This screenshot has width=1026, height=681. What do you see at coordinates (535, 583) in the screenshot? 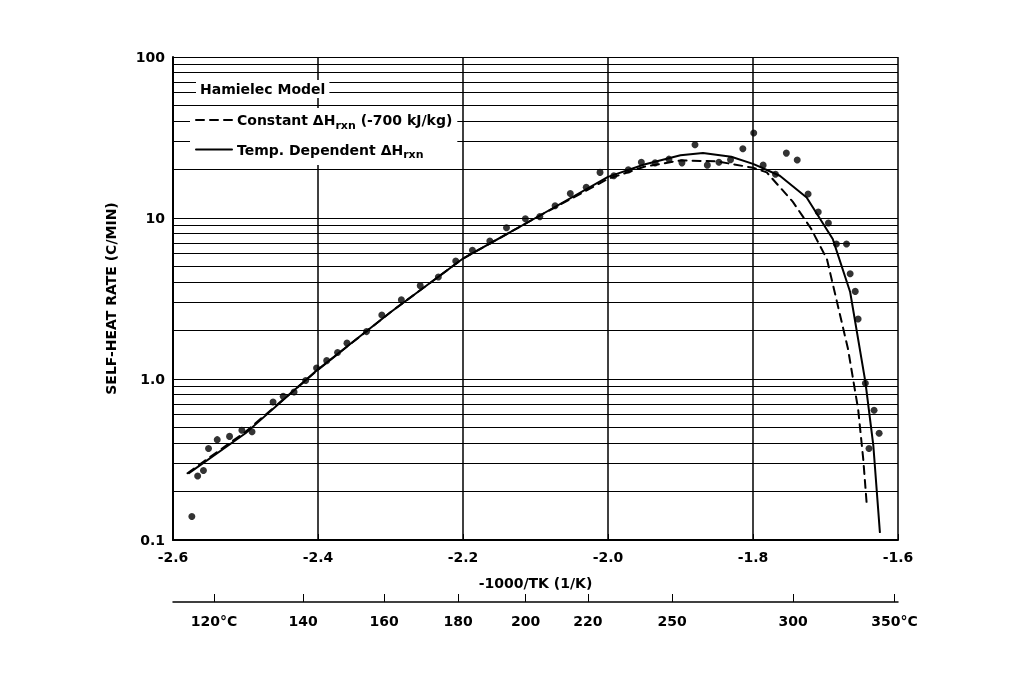
I see `x-axis-title: -1000/TK (1/K)` at bounding box center [535, 583].